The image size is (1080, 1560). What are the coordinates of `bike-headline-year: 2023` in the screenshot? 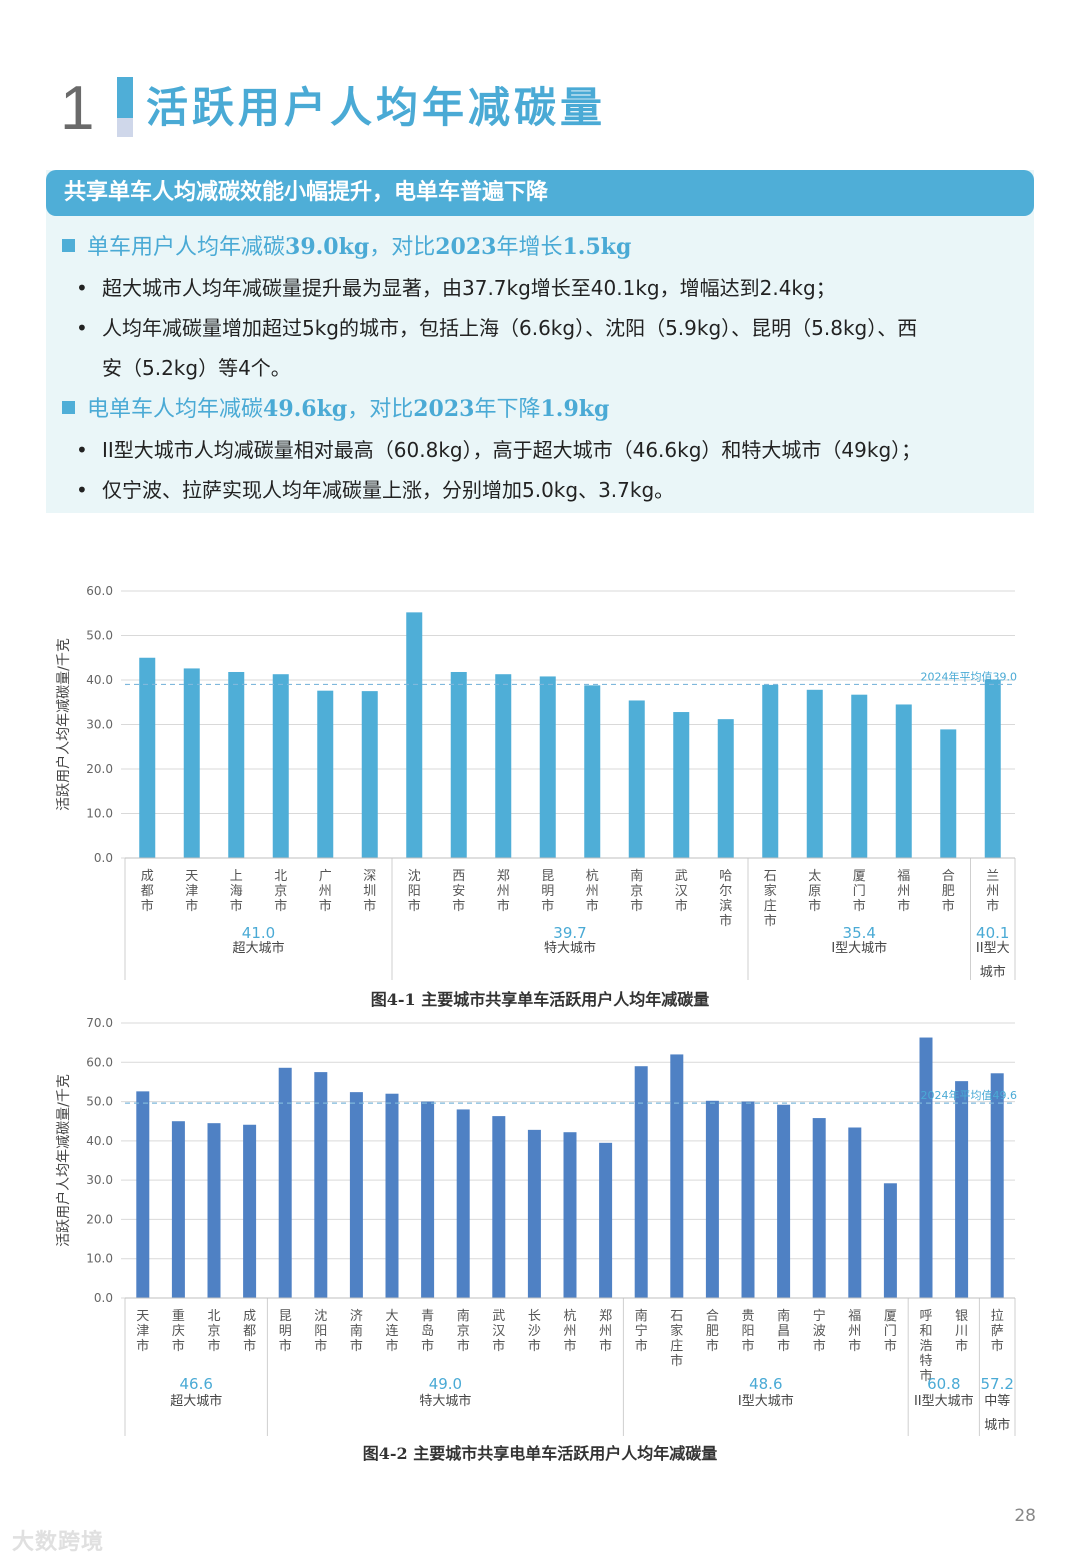 It's located at (466, 247).